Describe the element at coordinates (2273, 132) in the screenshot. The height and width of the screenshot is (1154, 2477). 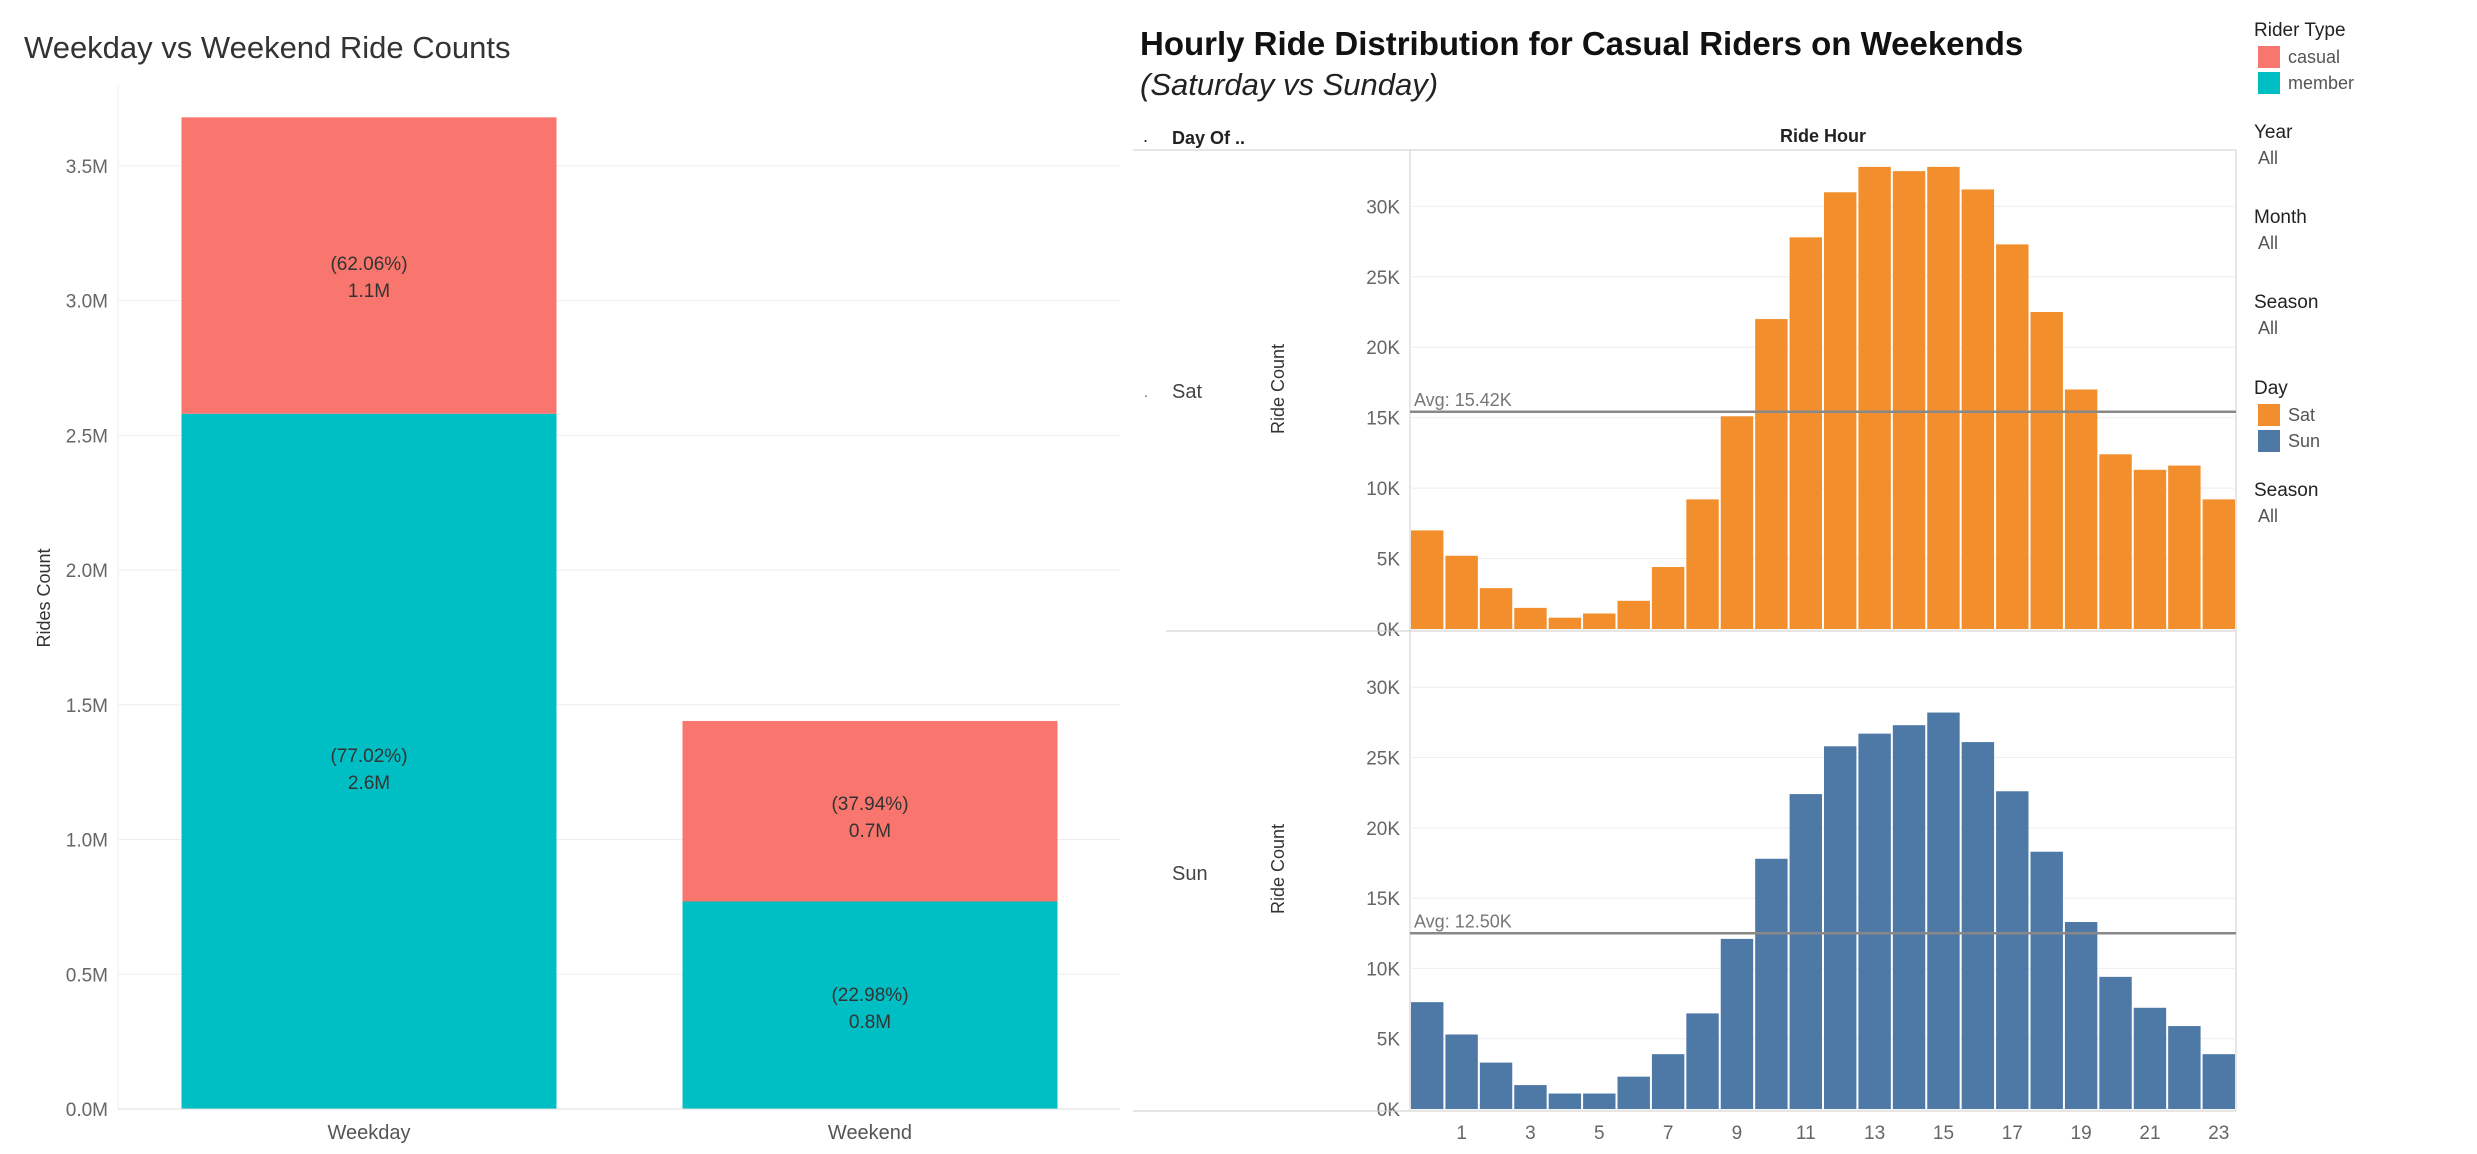
I see `year-filter-title: Year` at that location.